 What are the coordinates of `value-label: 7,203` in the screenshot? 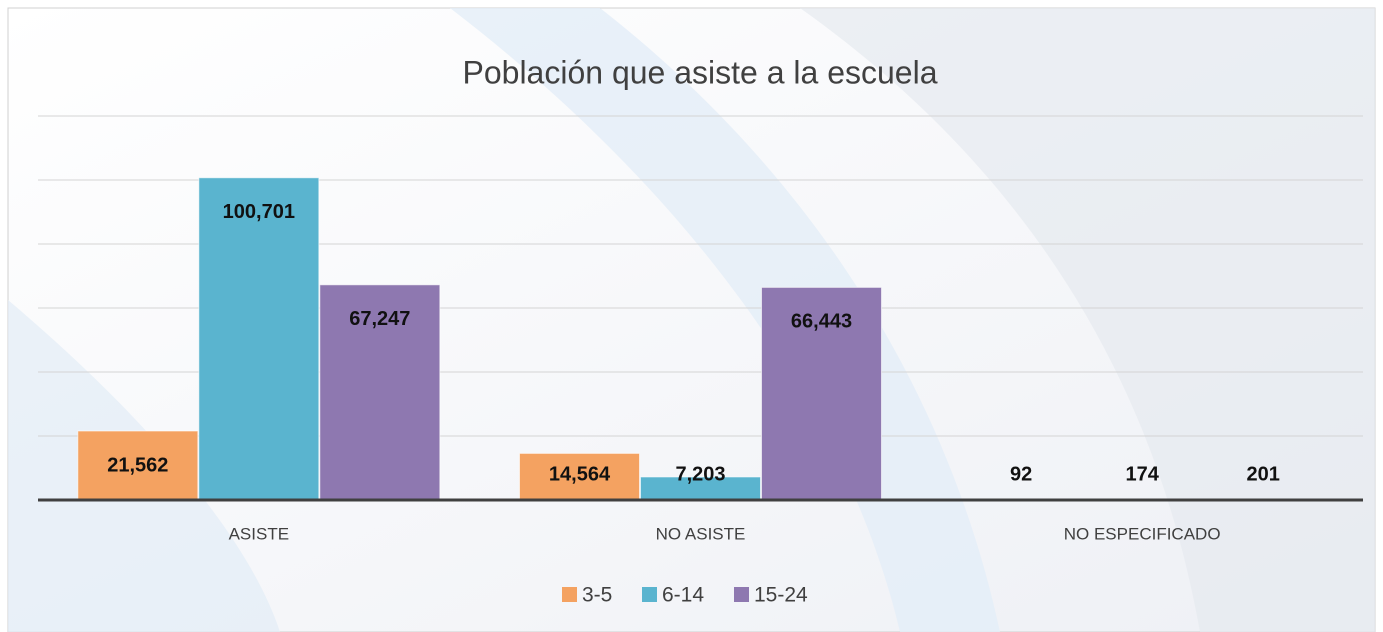 It's located at (700, 474).